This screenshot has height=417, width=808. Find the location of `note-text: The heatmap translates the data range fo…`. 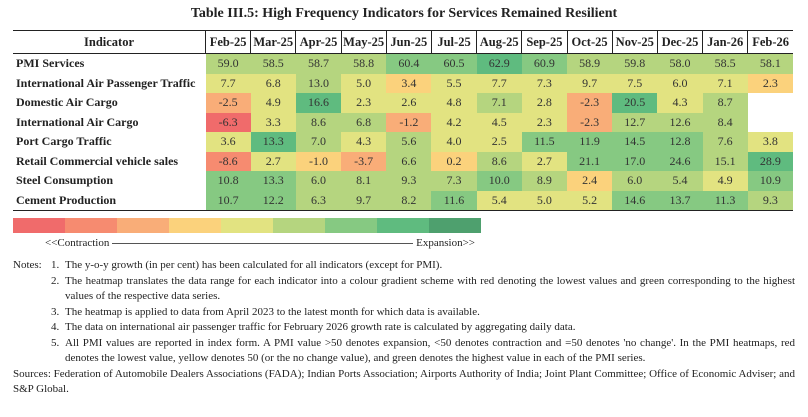

note-text: The heatmap translates the data range fo… is located at coordinates (430, 288).